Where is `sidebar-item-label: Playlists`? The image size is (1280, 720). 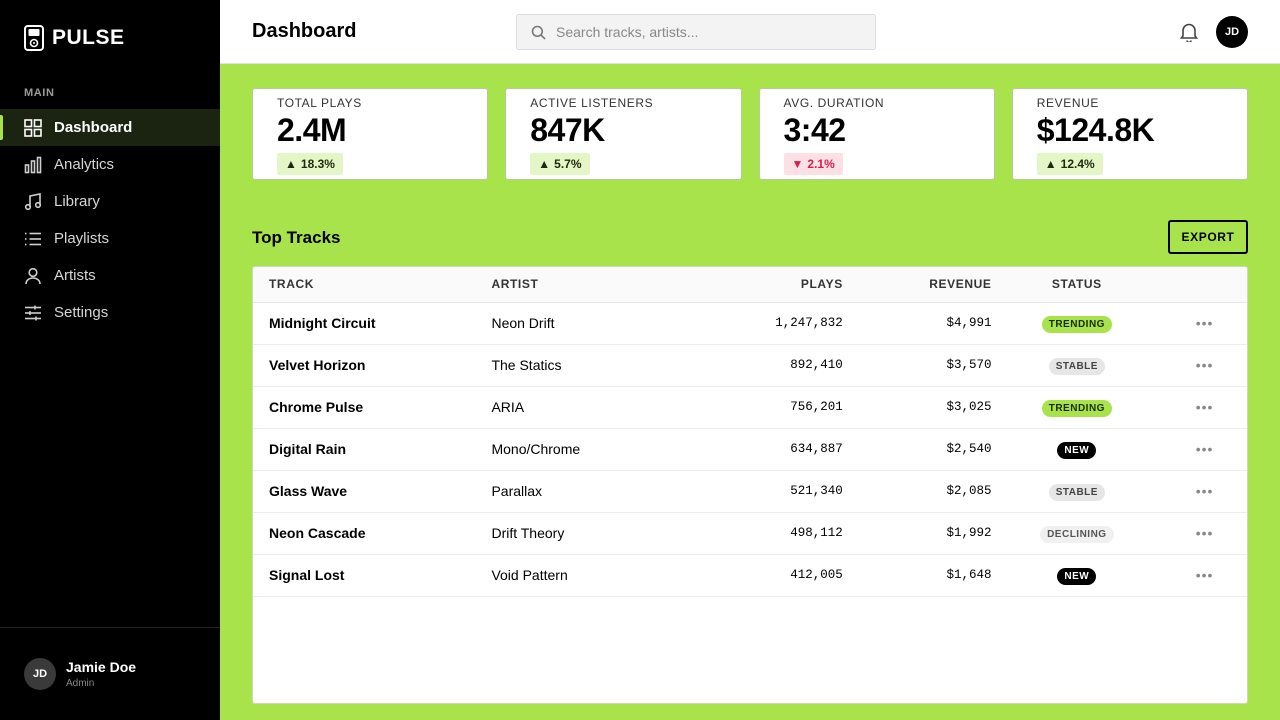 sidebar-item-label: Playlists is located at coordinates (82, 238).